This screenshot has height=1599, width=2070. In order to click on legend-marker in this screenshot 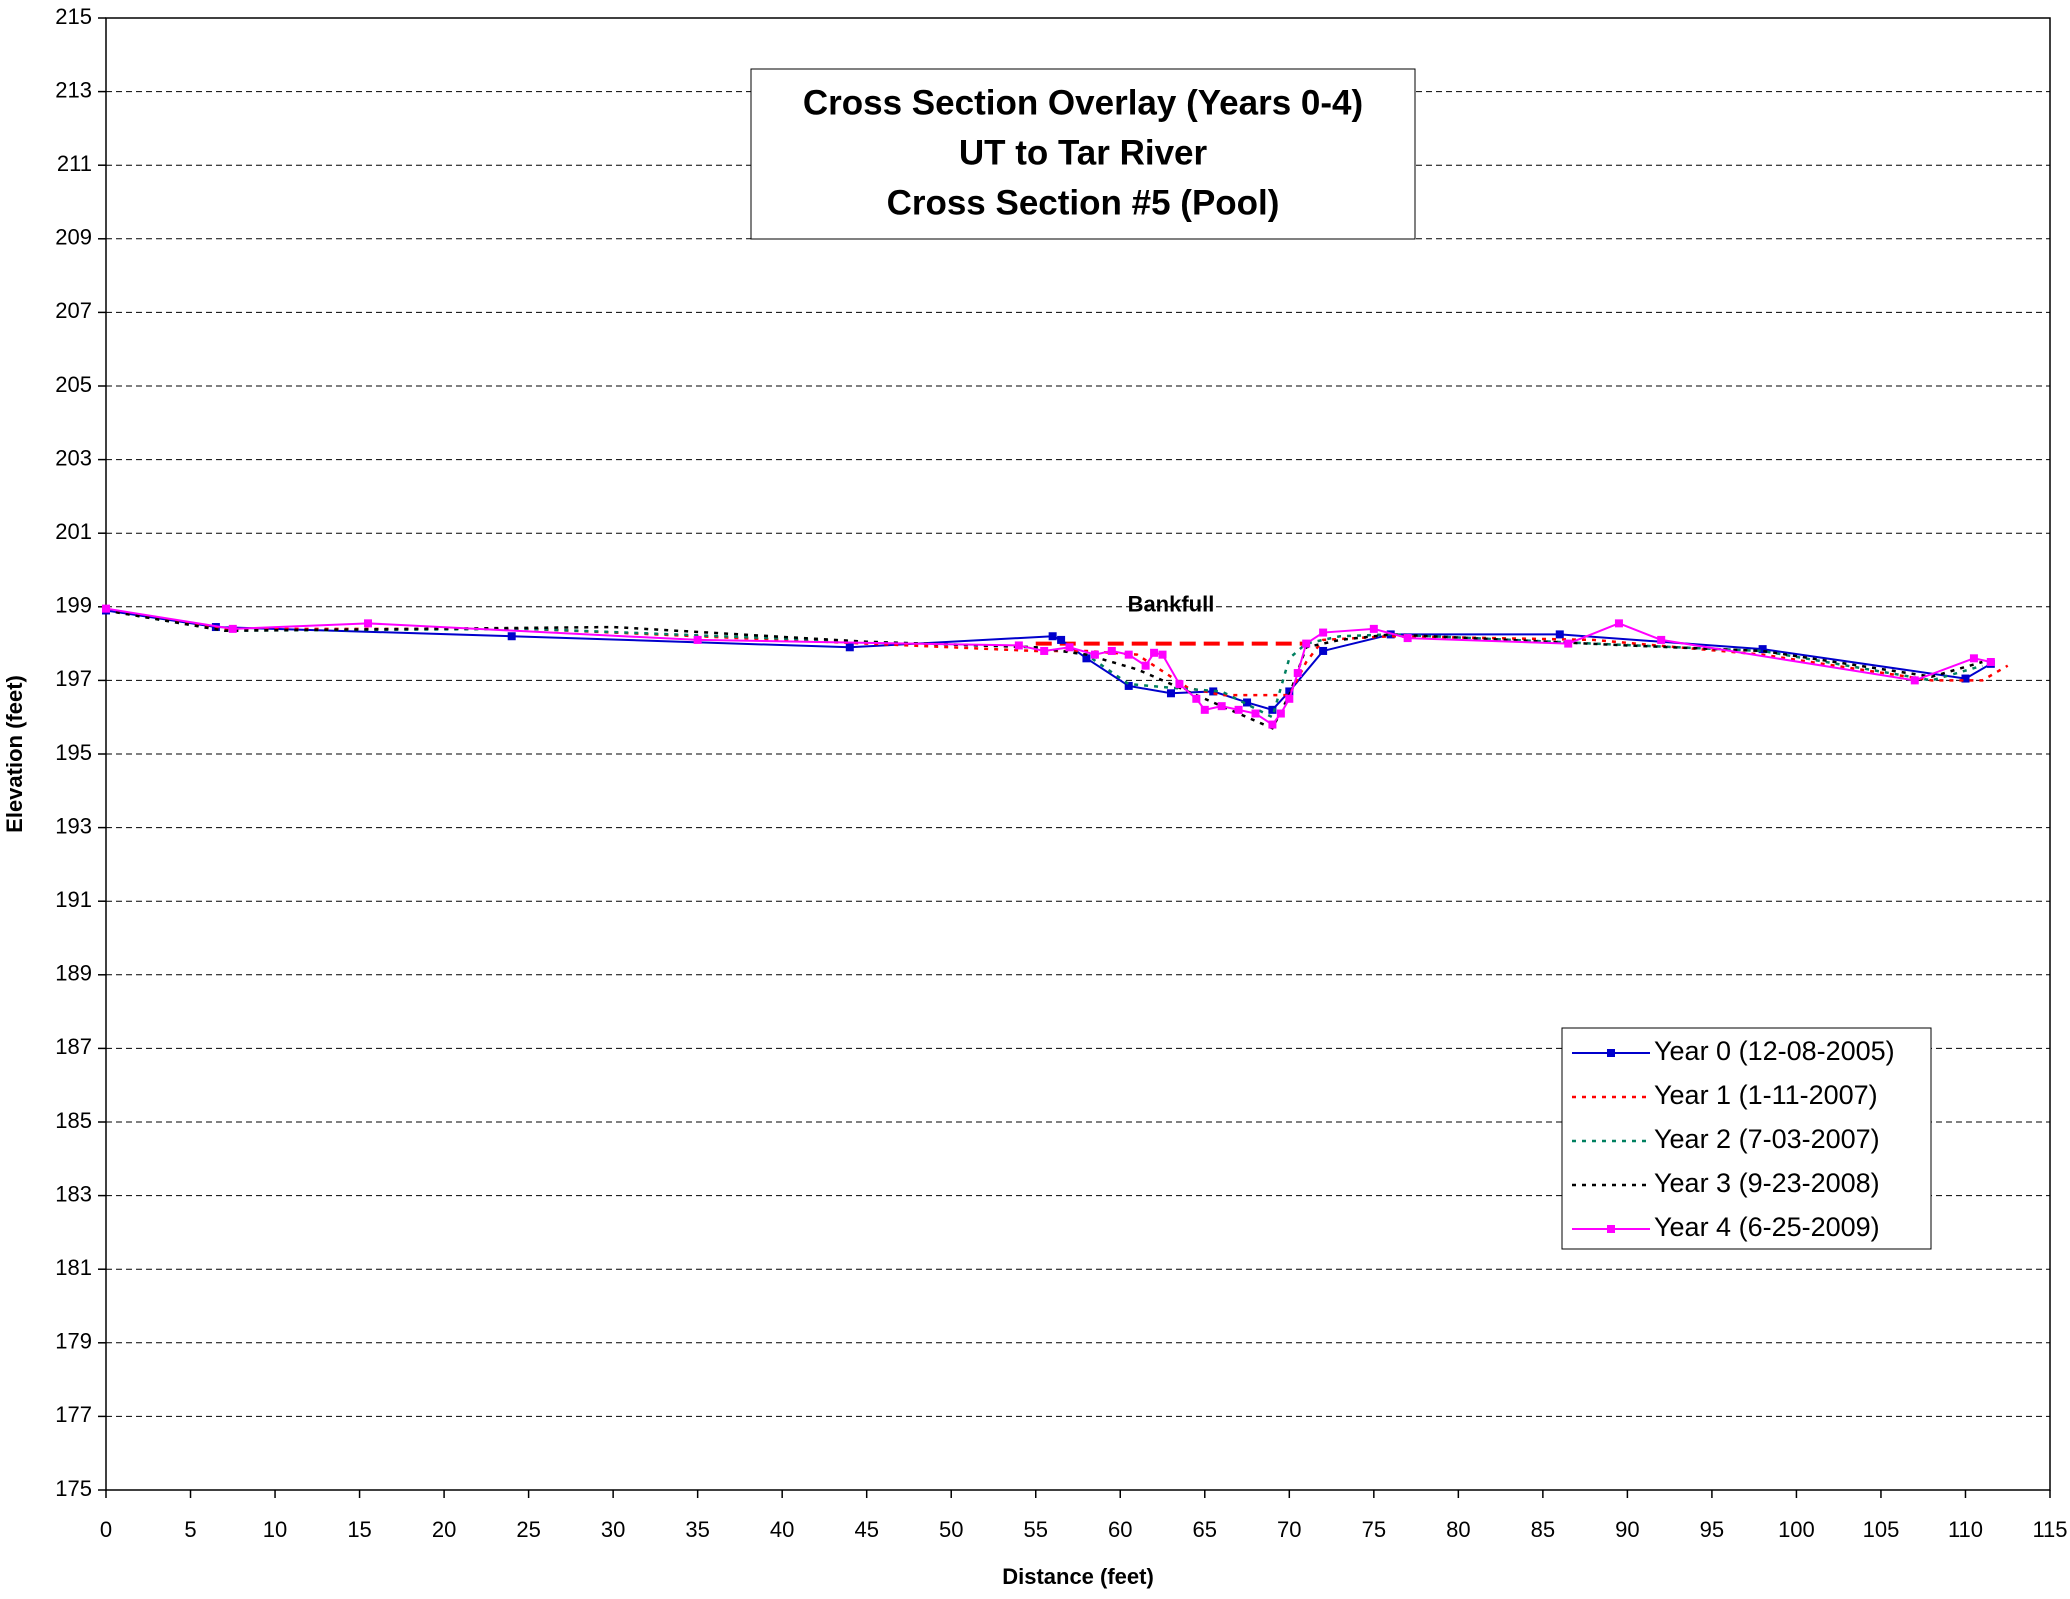, I will do `click(1611, 1053)`.